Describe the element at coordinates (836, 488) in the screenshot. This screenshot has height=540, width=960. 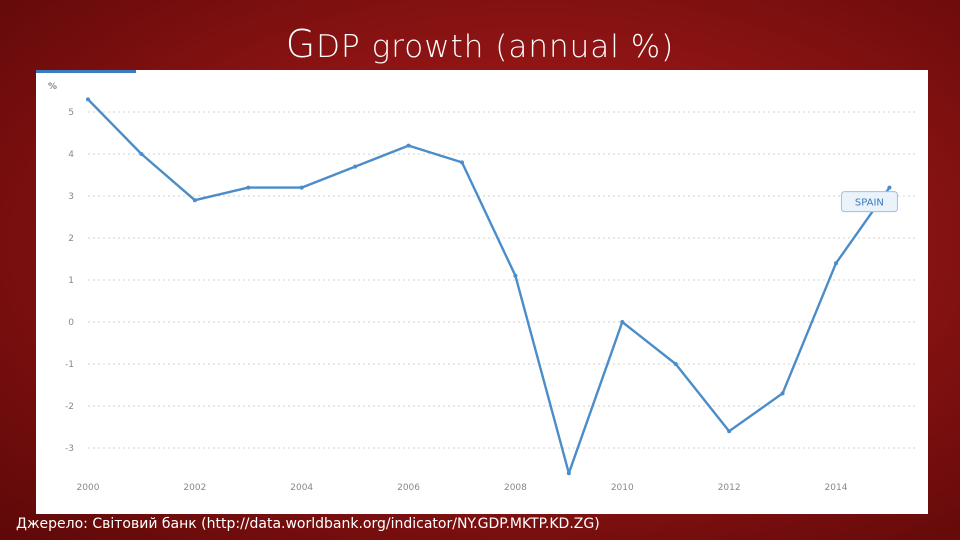
I see `x-tick-label: 2014` at that location.